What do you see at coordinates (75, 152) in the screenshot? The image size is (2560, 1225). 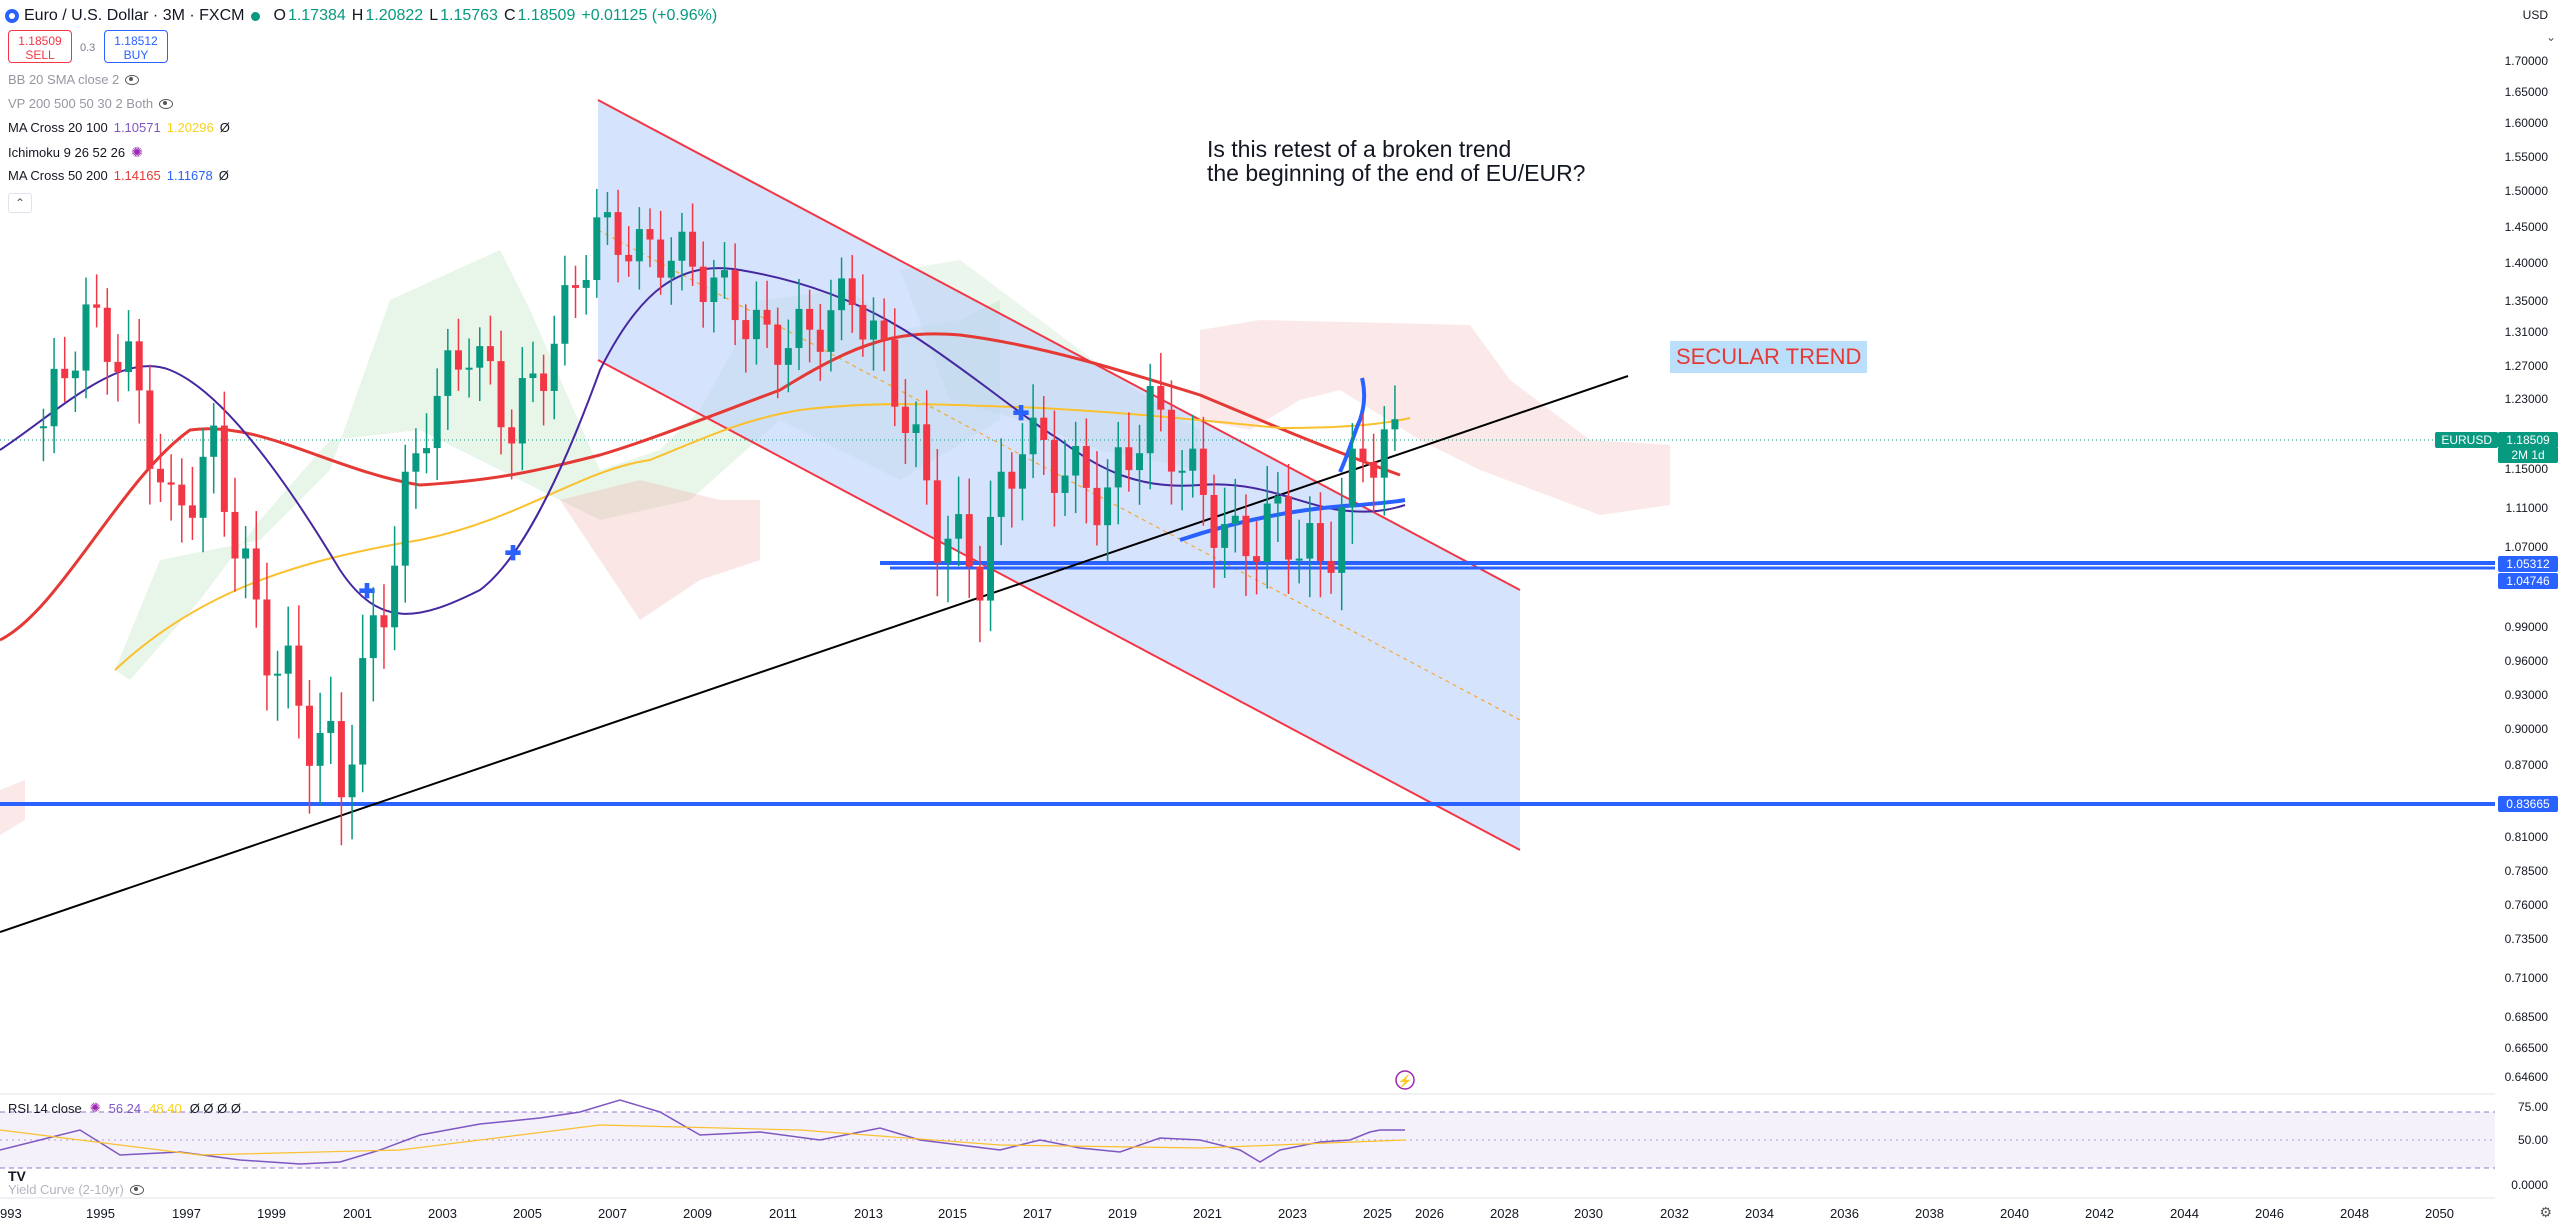 I see `indicator-ichimoku: Ichimoku 9 26 52 26 ✺` at bounding box center [75, 152].